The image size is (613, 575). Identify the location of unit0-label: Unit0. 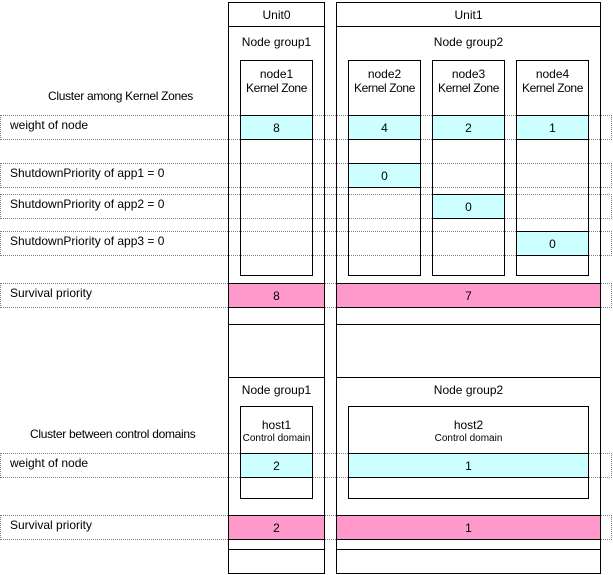
(276, 15).